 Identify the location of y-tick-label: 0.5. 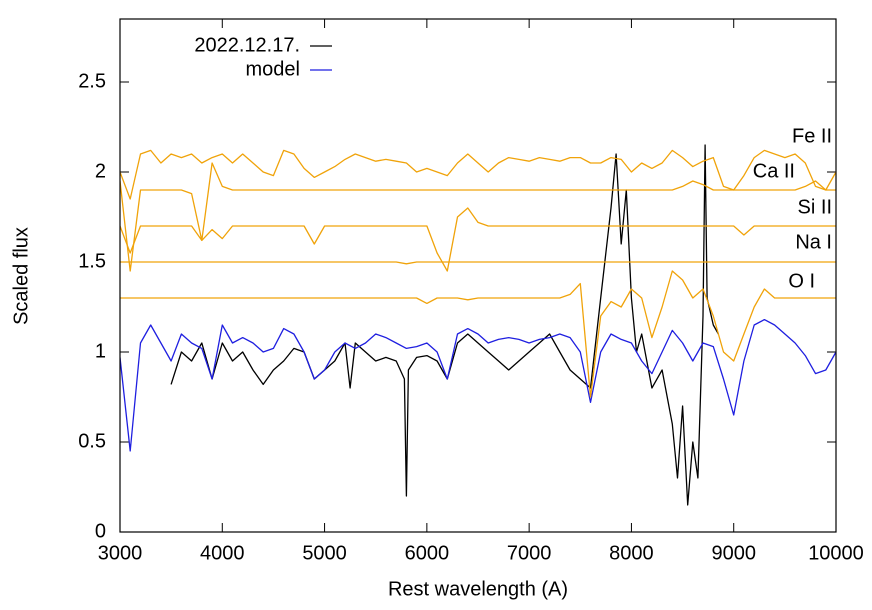
(92, 441).